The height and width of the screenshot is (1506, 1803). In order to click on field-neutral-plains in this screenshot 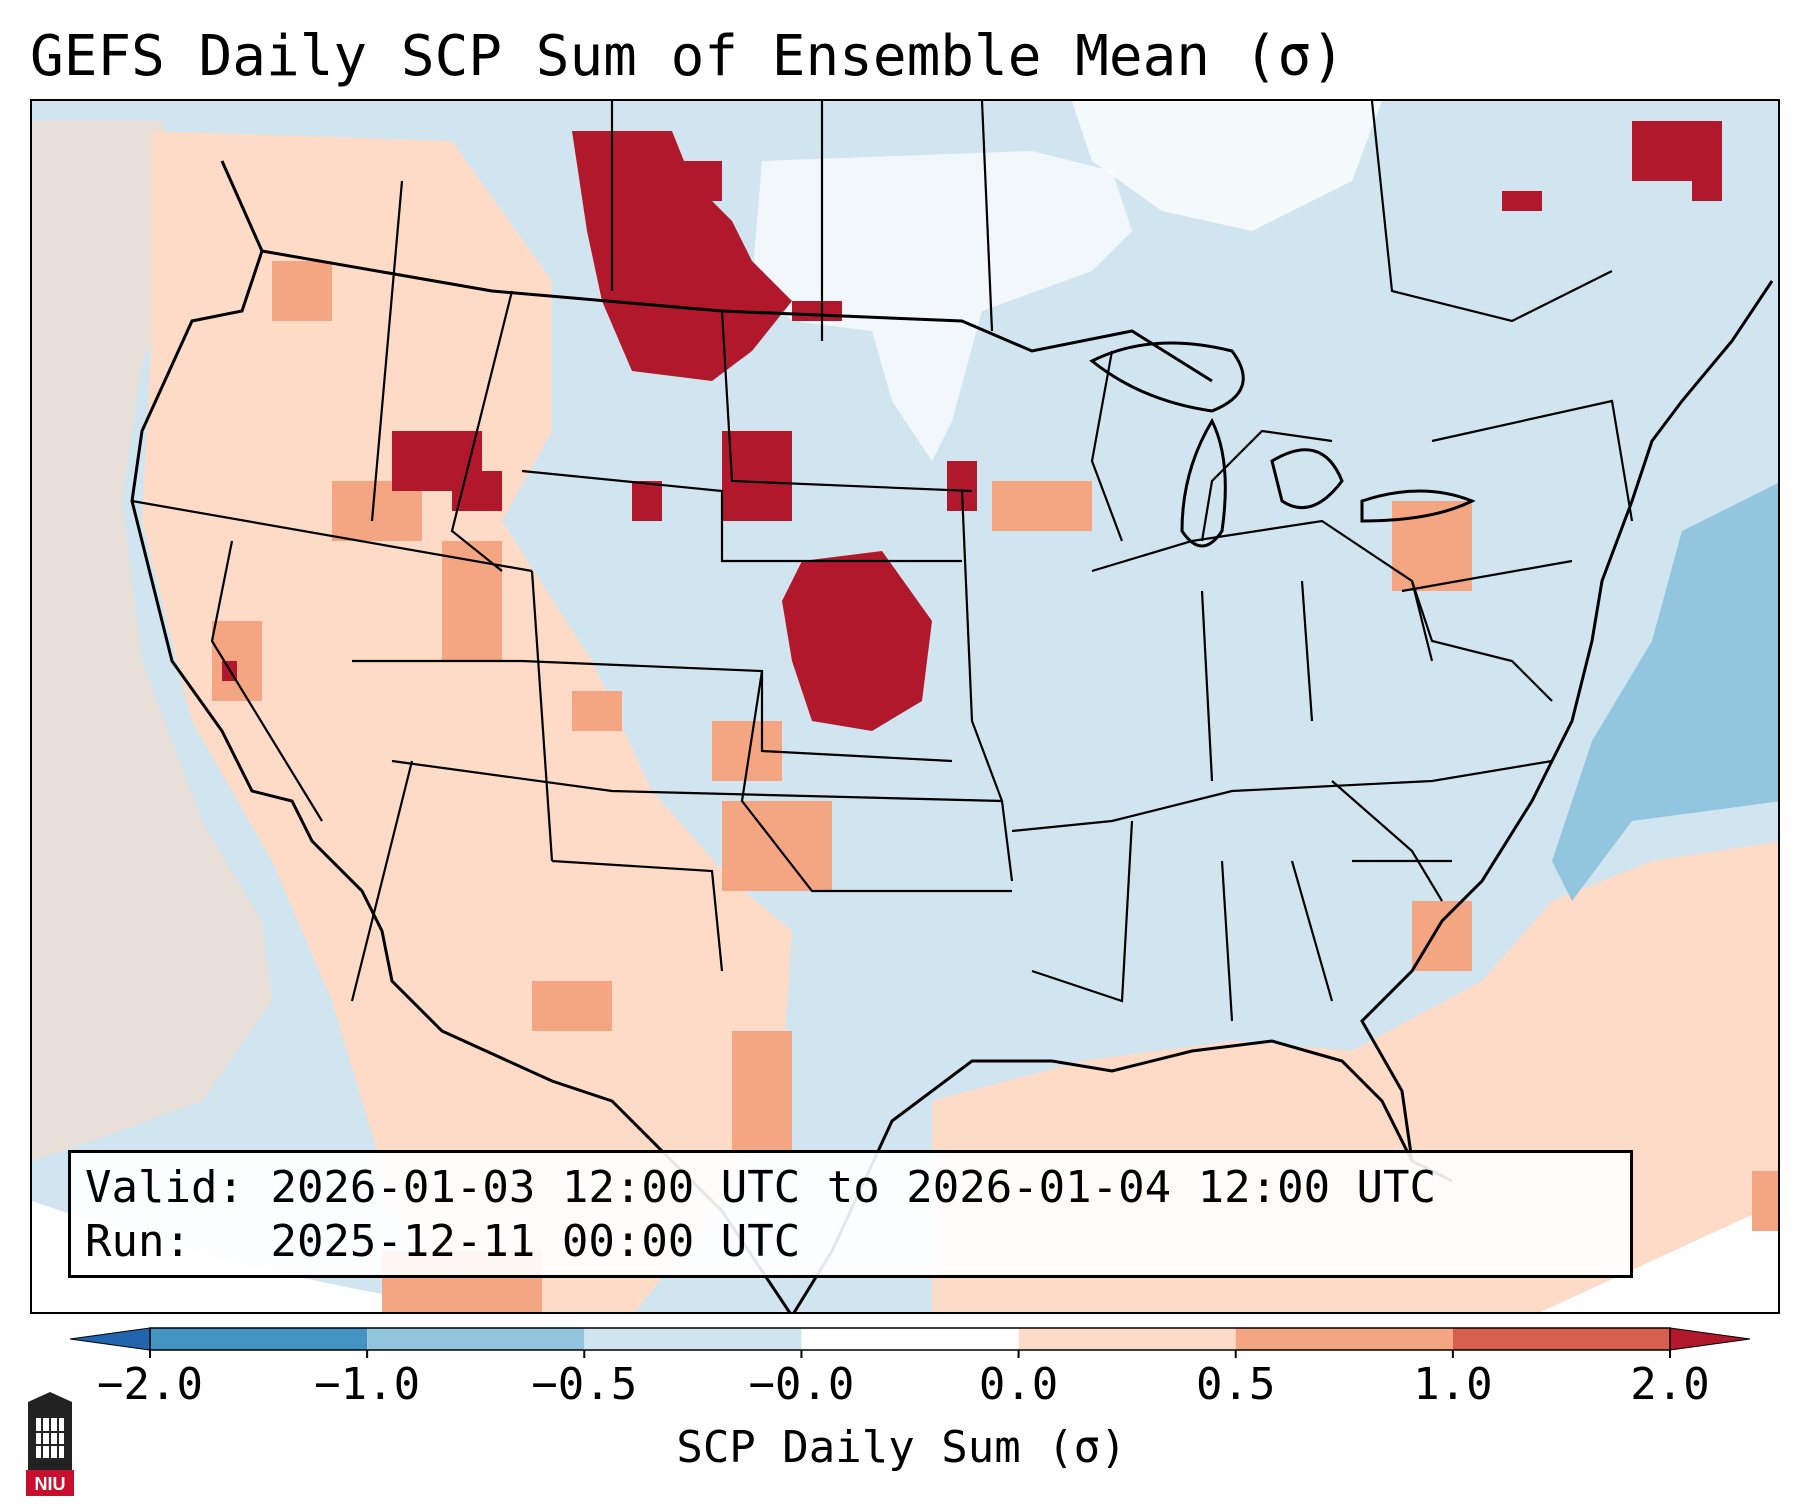, I will do `click(942, 306)`.